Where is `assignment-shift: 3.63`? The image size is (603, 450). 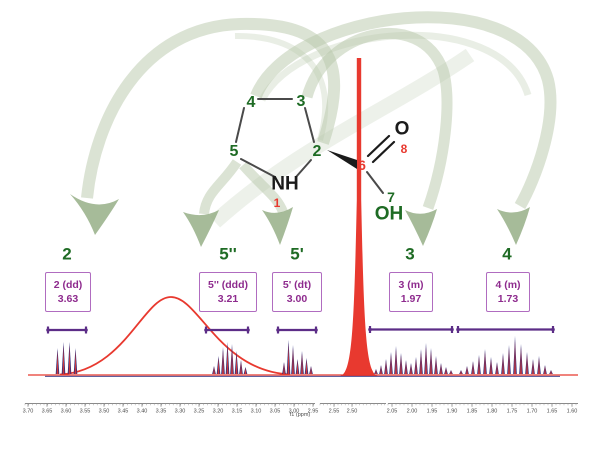 assignment-shift: 3.63 is located at coordinates (68, 299).